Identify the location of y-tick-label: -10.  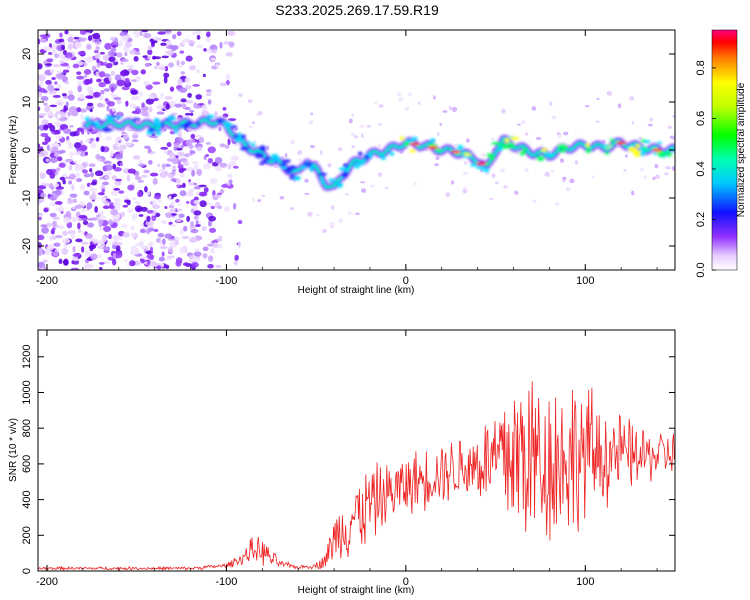
(27, 198).